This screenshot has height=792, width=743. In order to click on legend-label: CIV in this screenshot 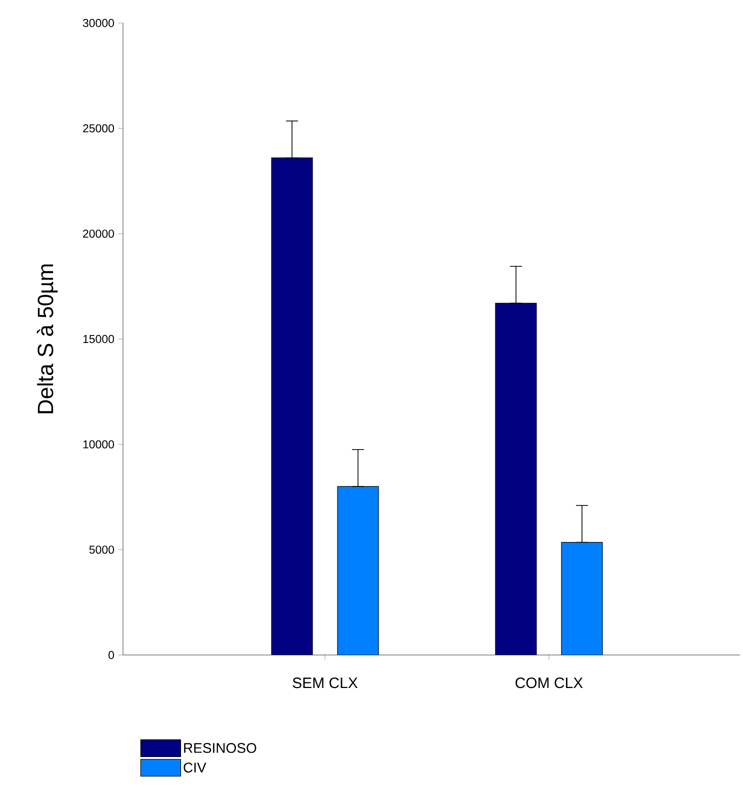, I will do `click(195, 767)`.